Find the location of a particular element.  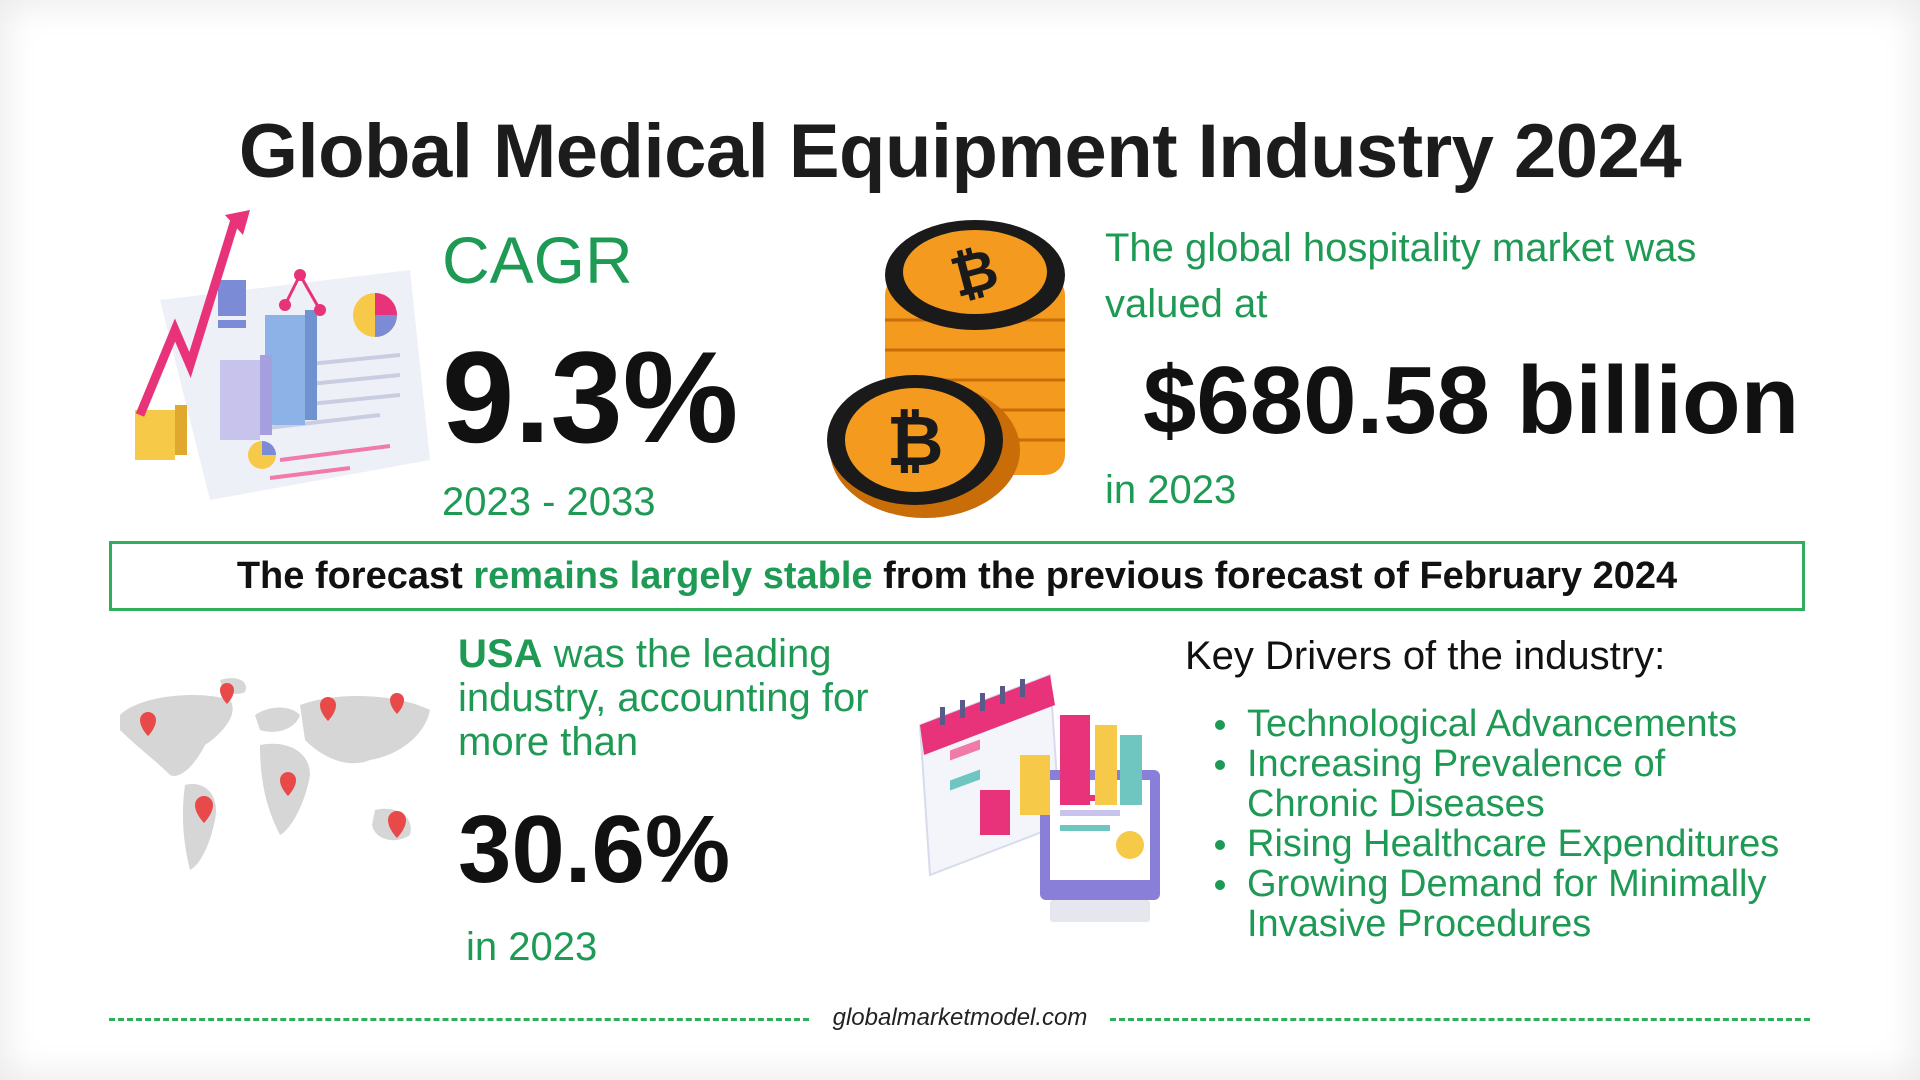

footer-site: globalmarketmodel.com is located at coordinates (960, 1017).